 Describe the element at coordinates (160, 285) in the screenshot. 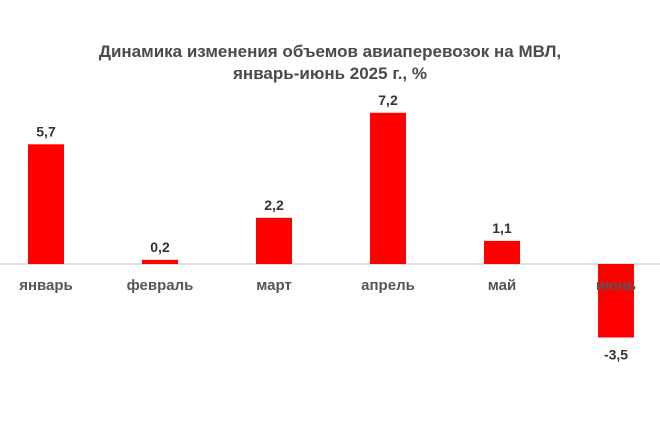

I see `category-label: февраль` at that location.